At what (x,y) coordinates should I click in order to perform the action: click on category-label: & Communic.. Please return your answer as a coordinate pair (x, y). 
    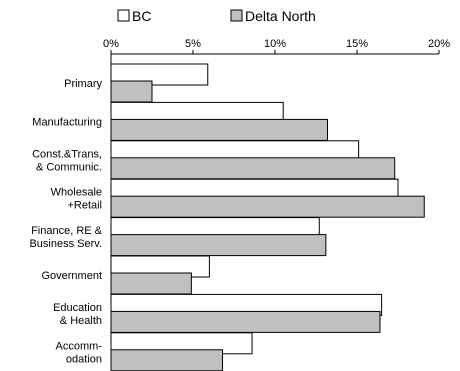
    Looking at the image, I should click on (69, 167).